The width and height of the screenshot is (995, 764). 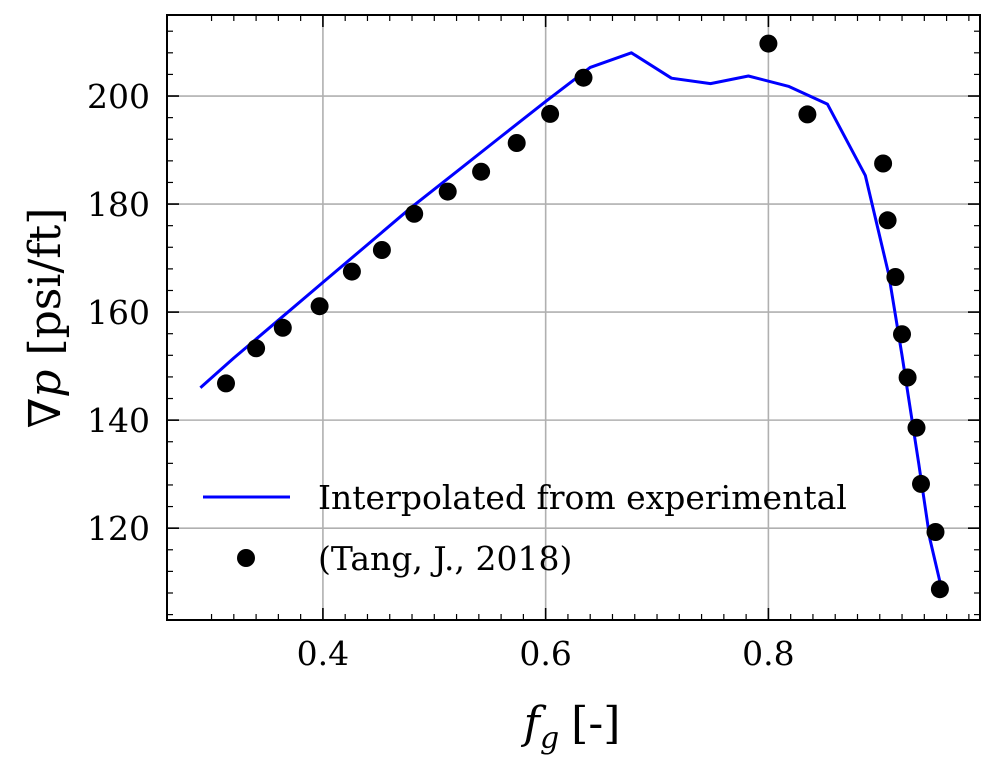 What do you see at coordinates (45, 399) in the screenshot?
I see `y-axis-title-symbol: ∇p` at bounding box center [45, 399].